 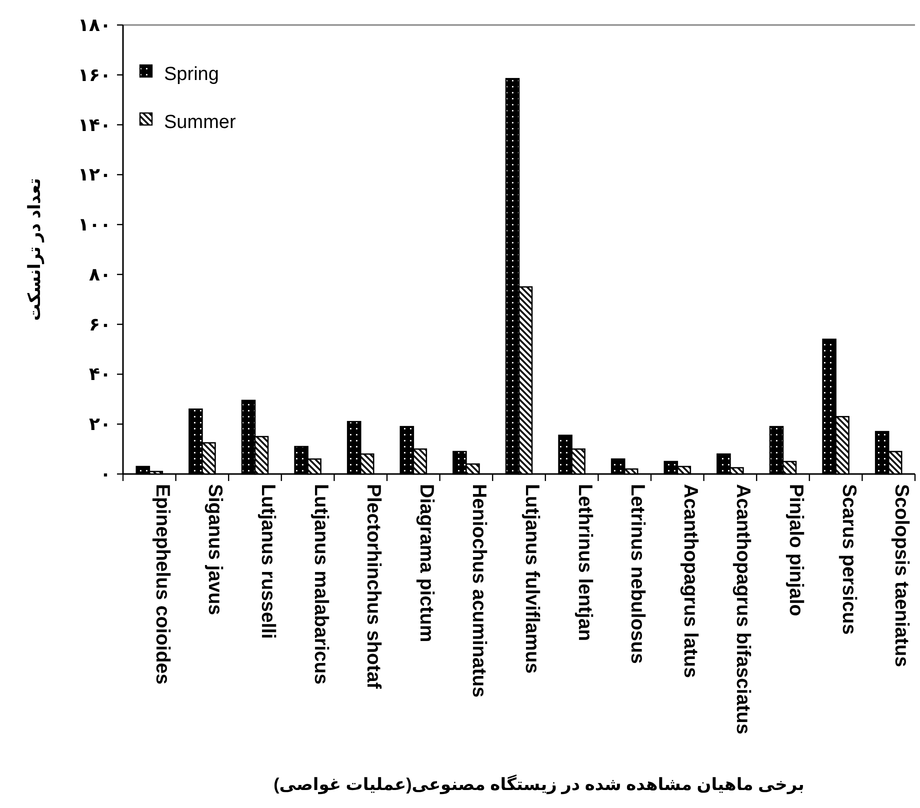 I want to click on x-tick-label: Lutjanus fulviflamus, so click(x=532, y=579).